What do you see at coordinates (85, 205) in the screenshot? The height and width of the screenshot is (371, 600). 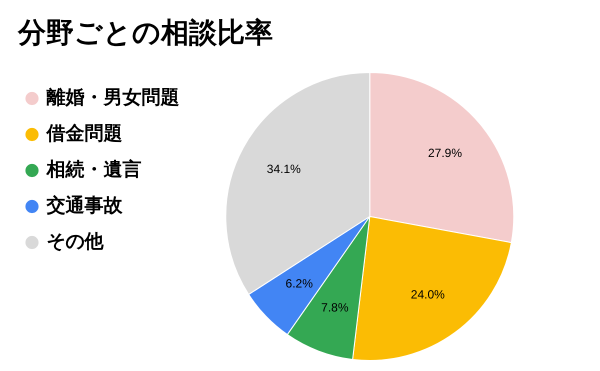 I see `legend-label: 交通事故` at bounding box center [85, 205].